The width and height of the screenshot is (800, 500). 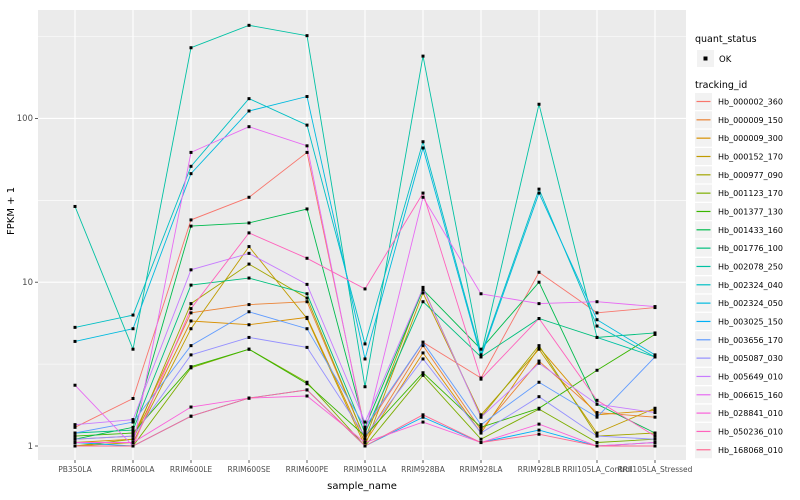 I want to click on x-tick-RRIM928BA: RRIM928BA, so click(x=423, y=469).